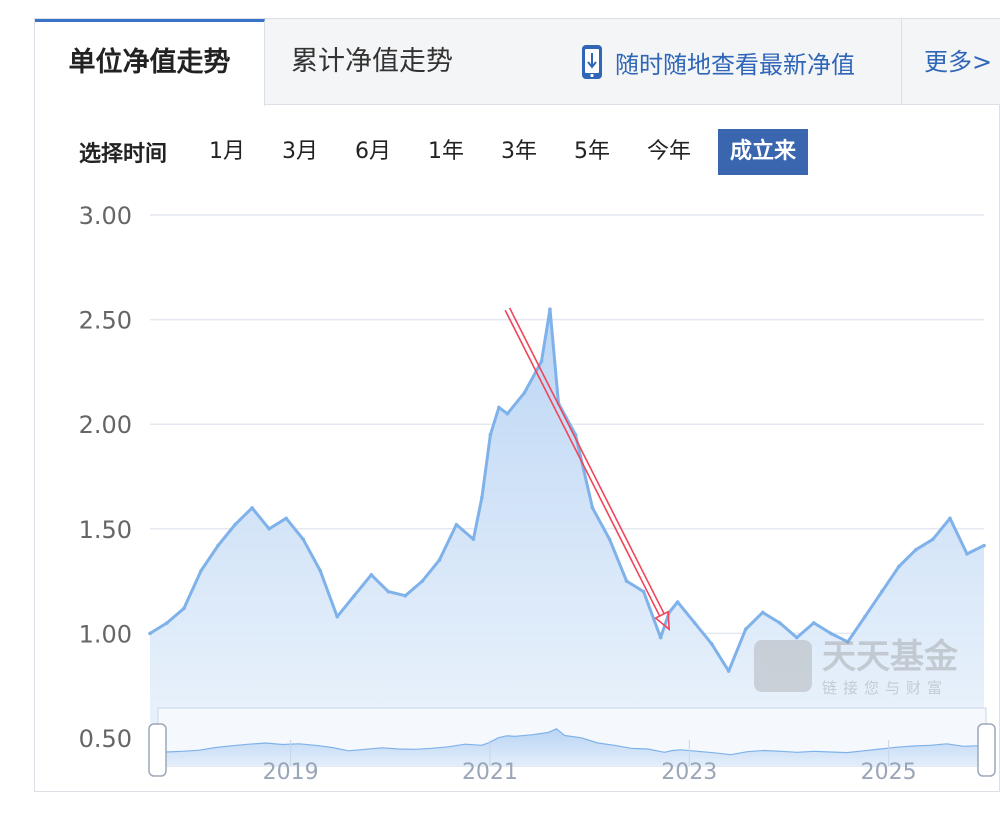 The image size is (1000, 824). Describe the element at coordinates (446, 151) in the screenshot. I see `range-1y: 1年` at that location.